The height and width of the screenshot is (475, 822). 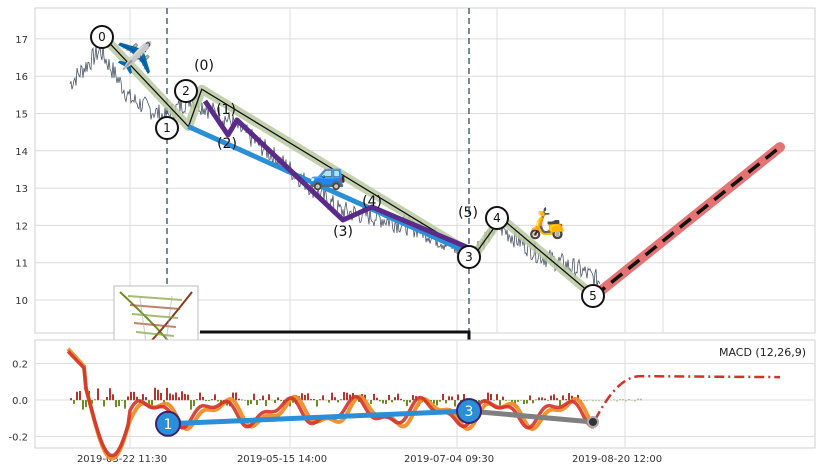 I want to click on x-tick-label: 2019-08-20 12:00, so click(x=617, y=459).